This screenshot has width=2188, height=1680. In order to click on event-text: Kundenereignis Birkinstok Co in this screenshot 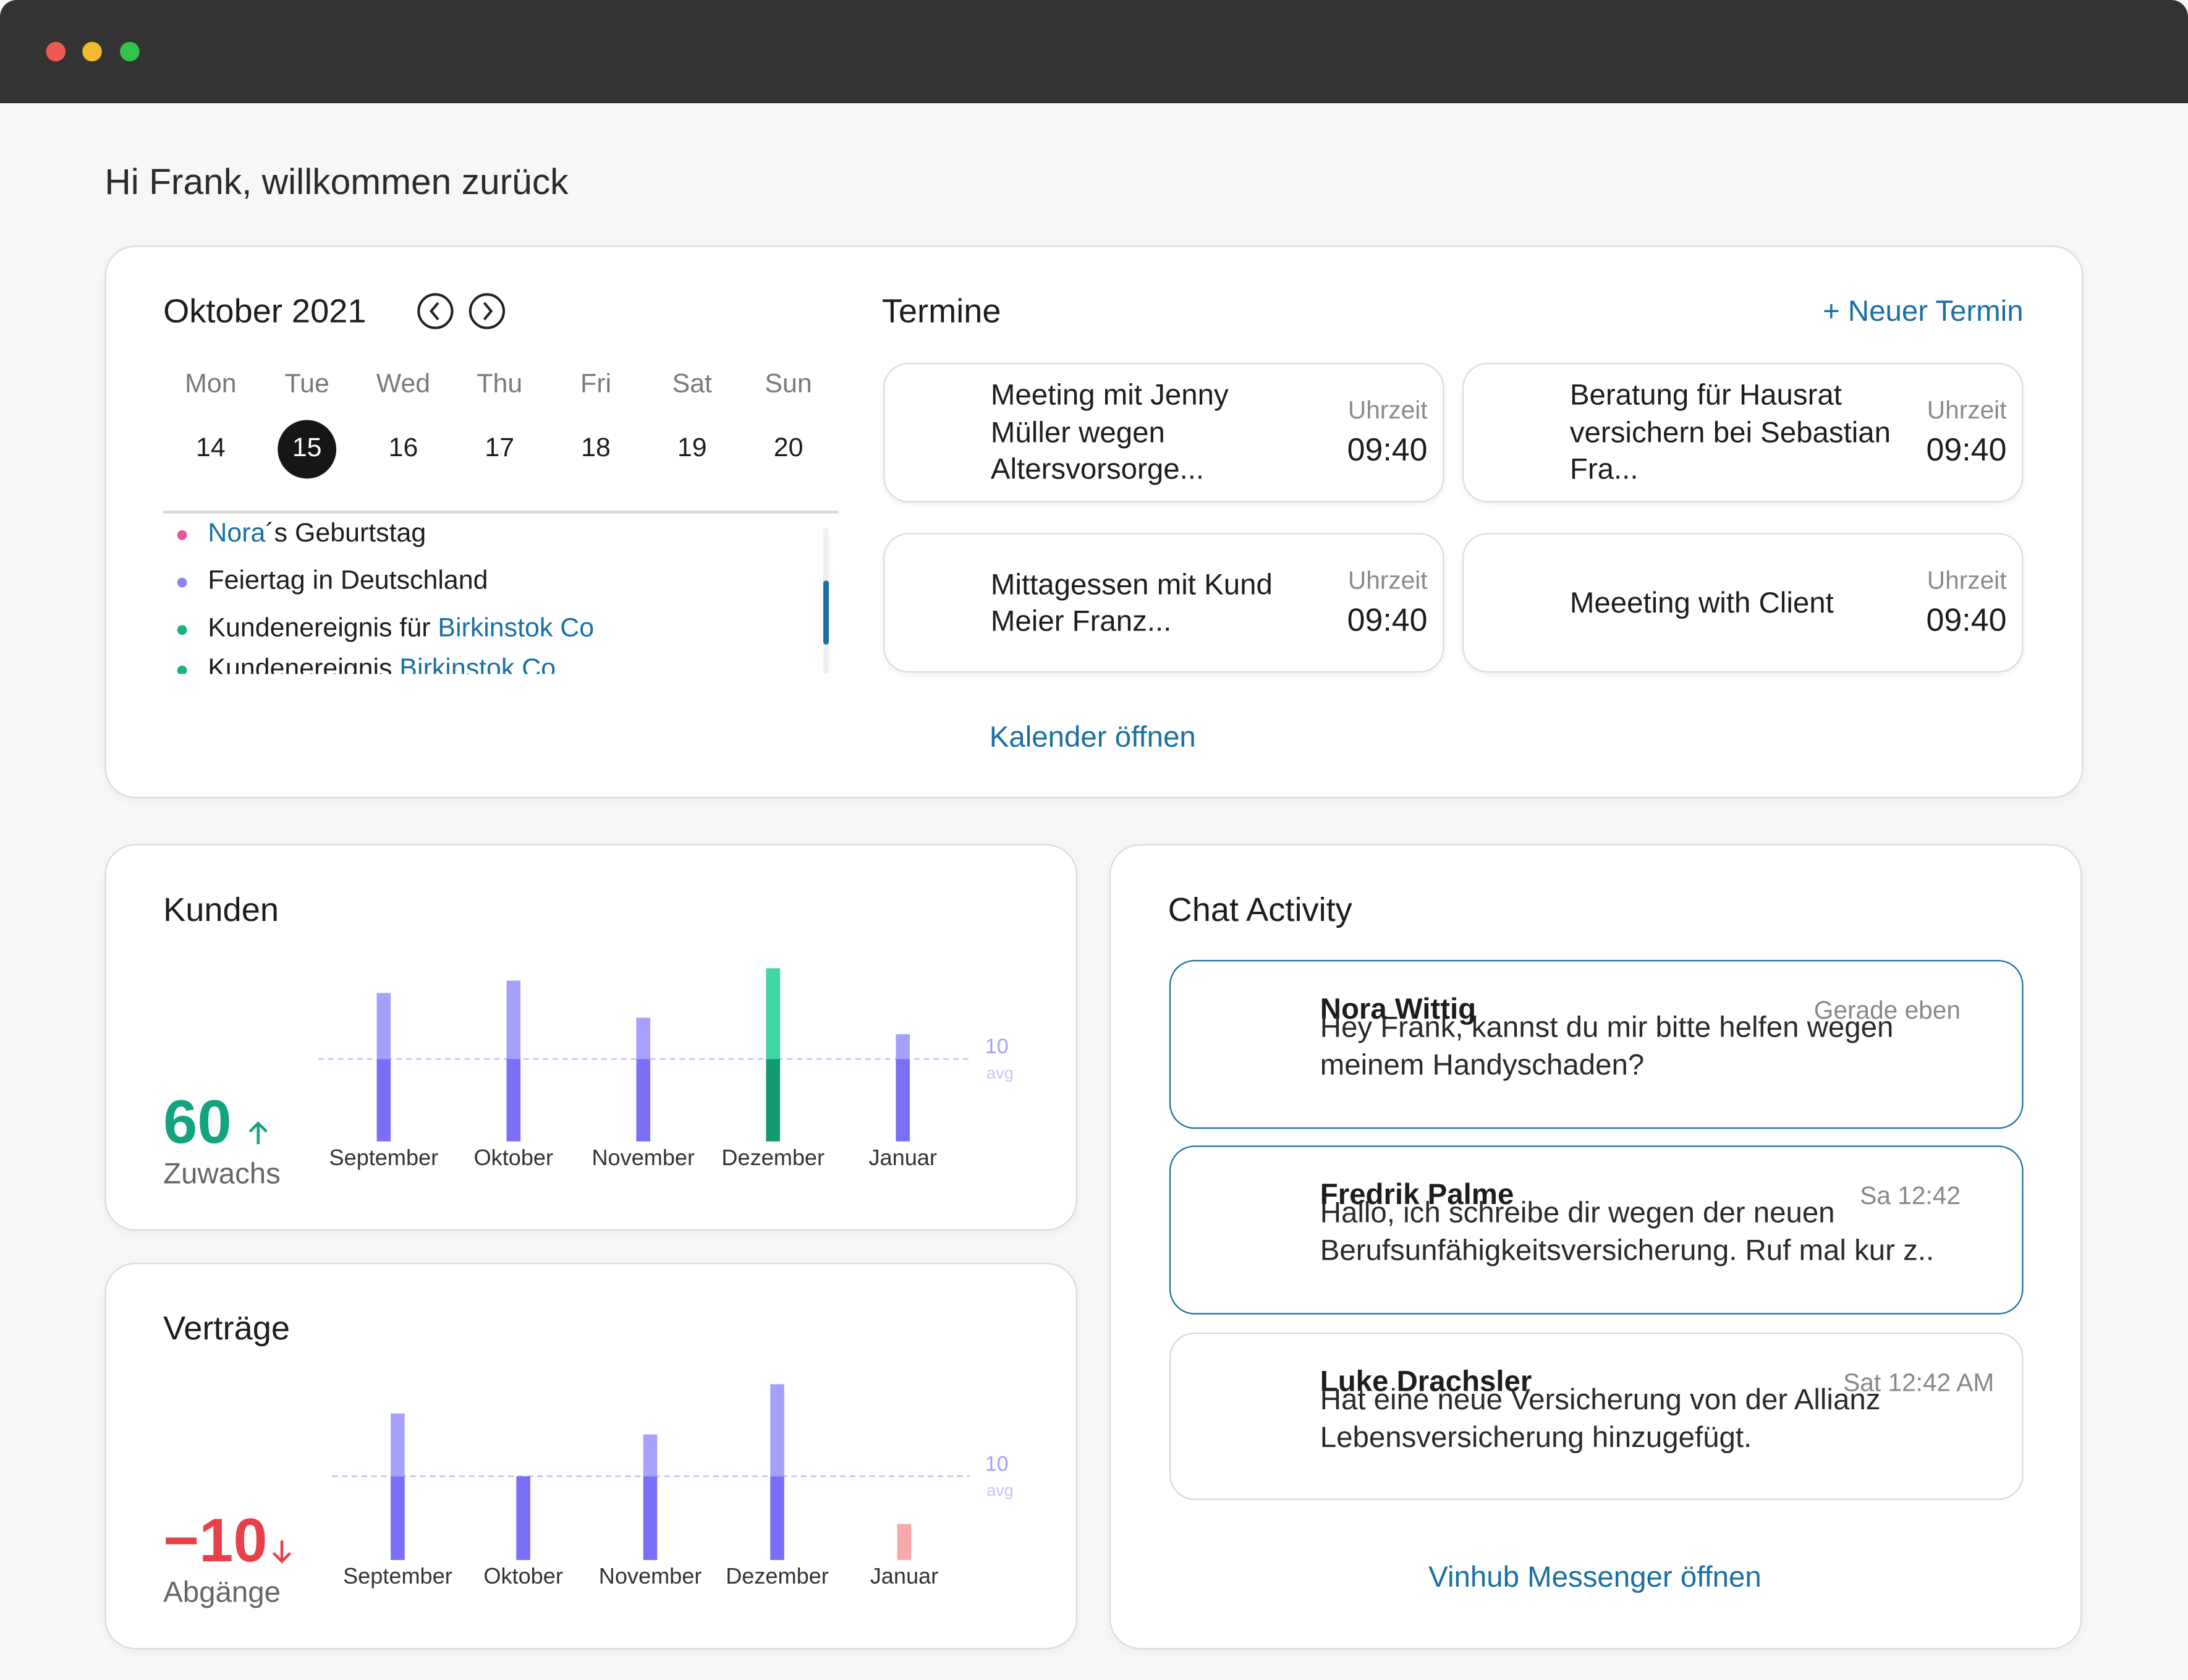, I will do `click(382, 664)`.